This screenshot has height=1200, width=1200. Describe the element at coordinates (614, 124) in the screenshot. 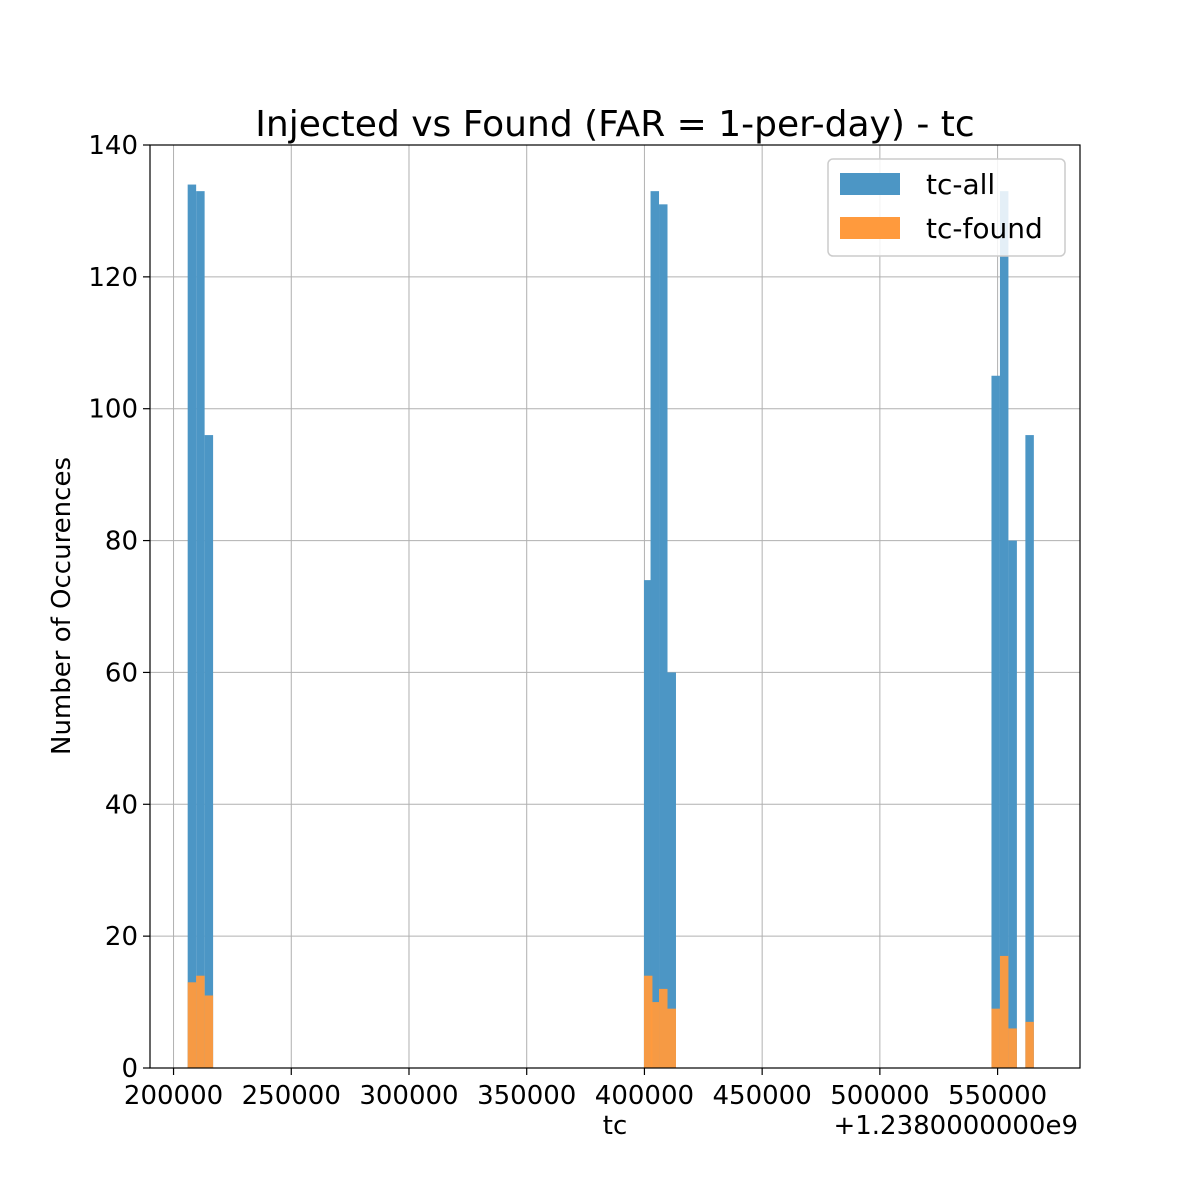

I see `chart-title: Injected vs Found (FAR = 1-per-day) - tc` at that location.